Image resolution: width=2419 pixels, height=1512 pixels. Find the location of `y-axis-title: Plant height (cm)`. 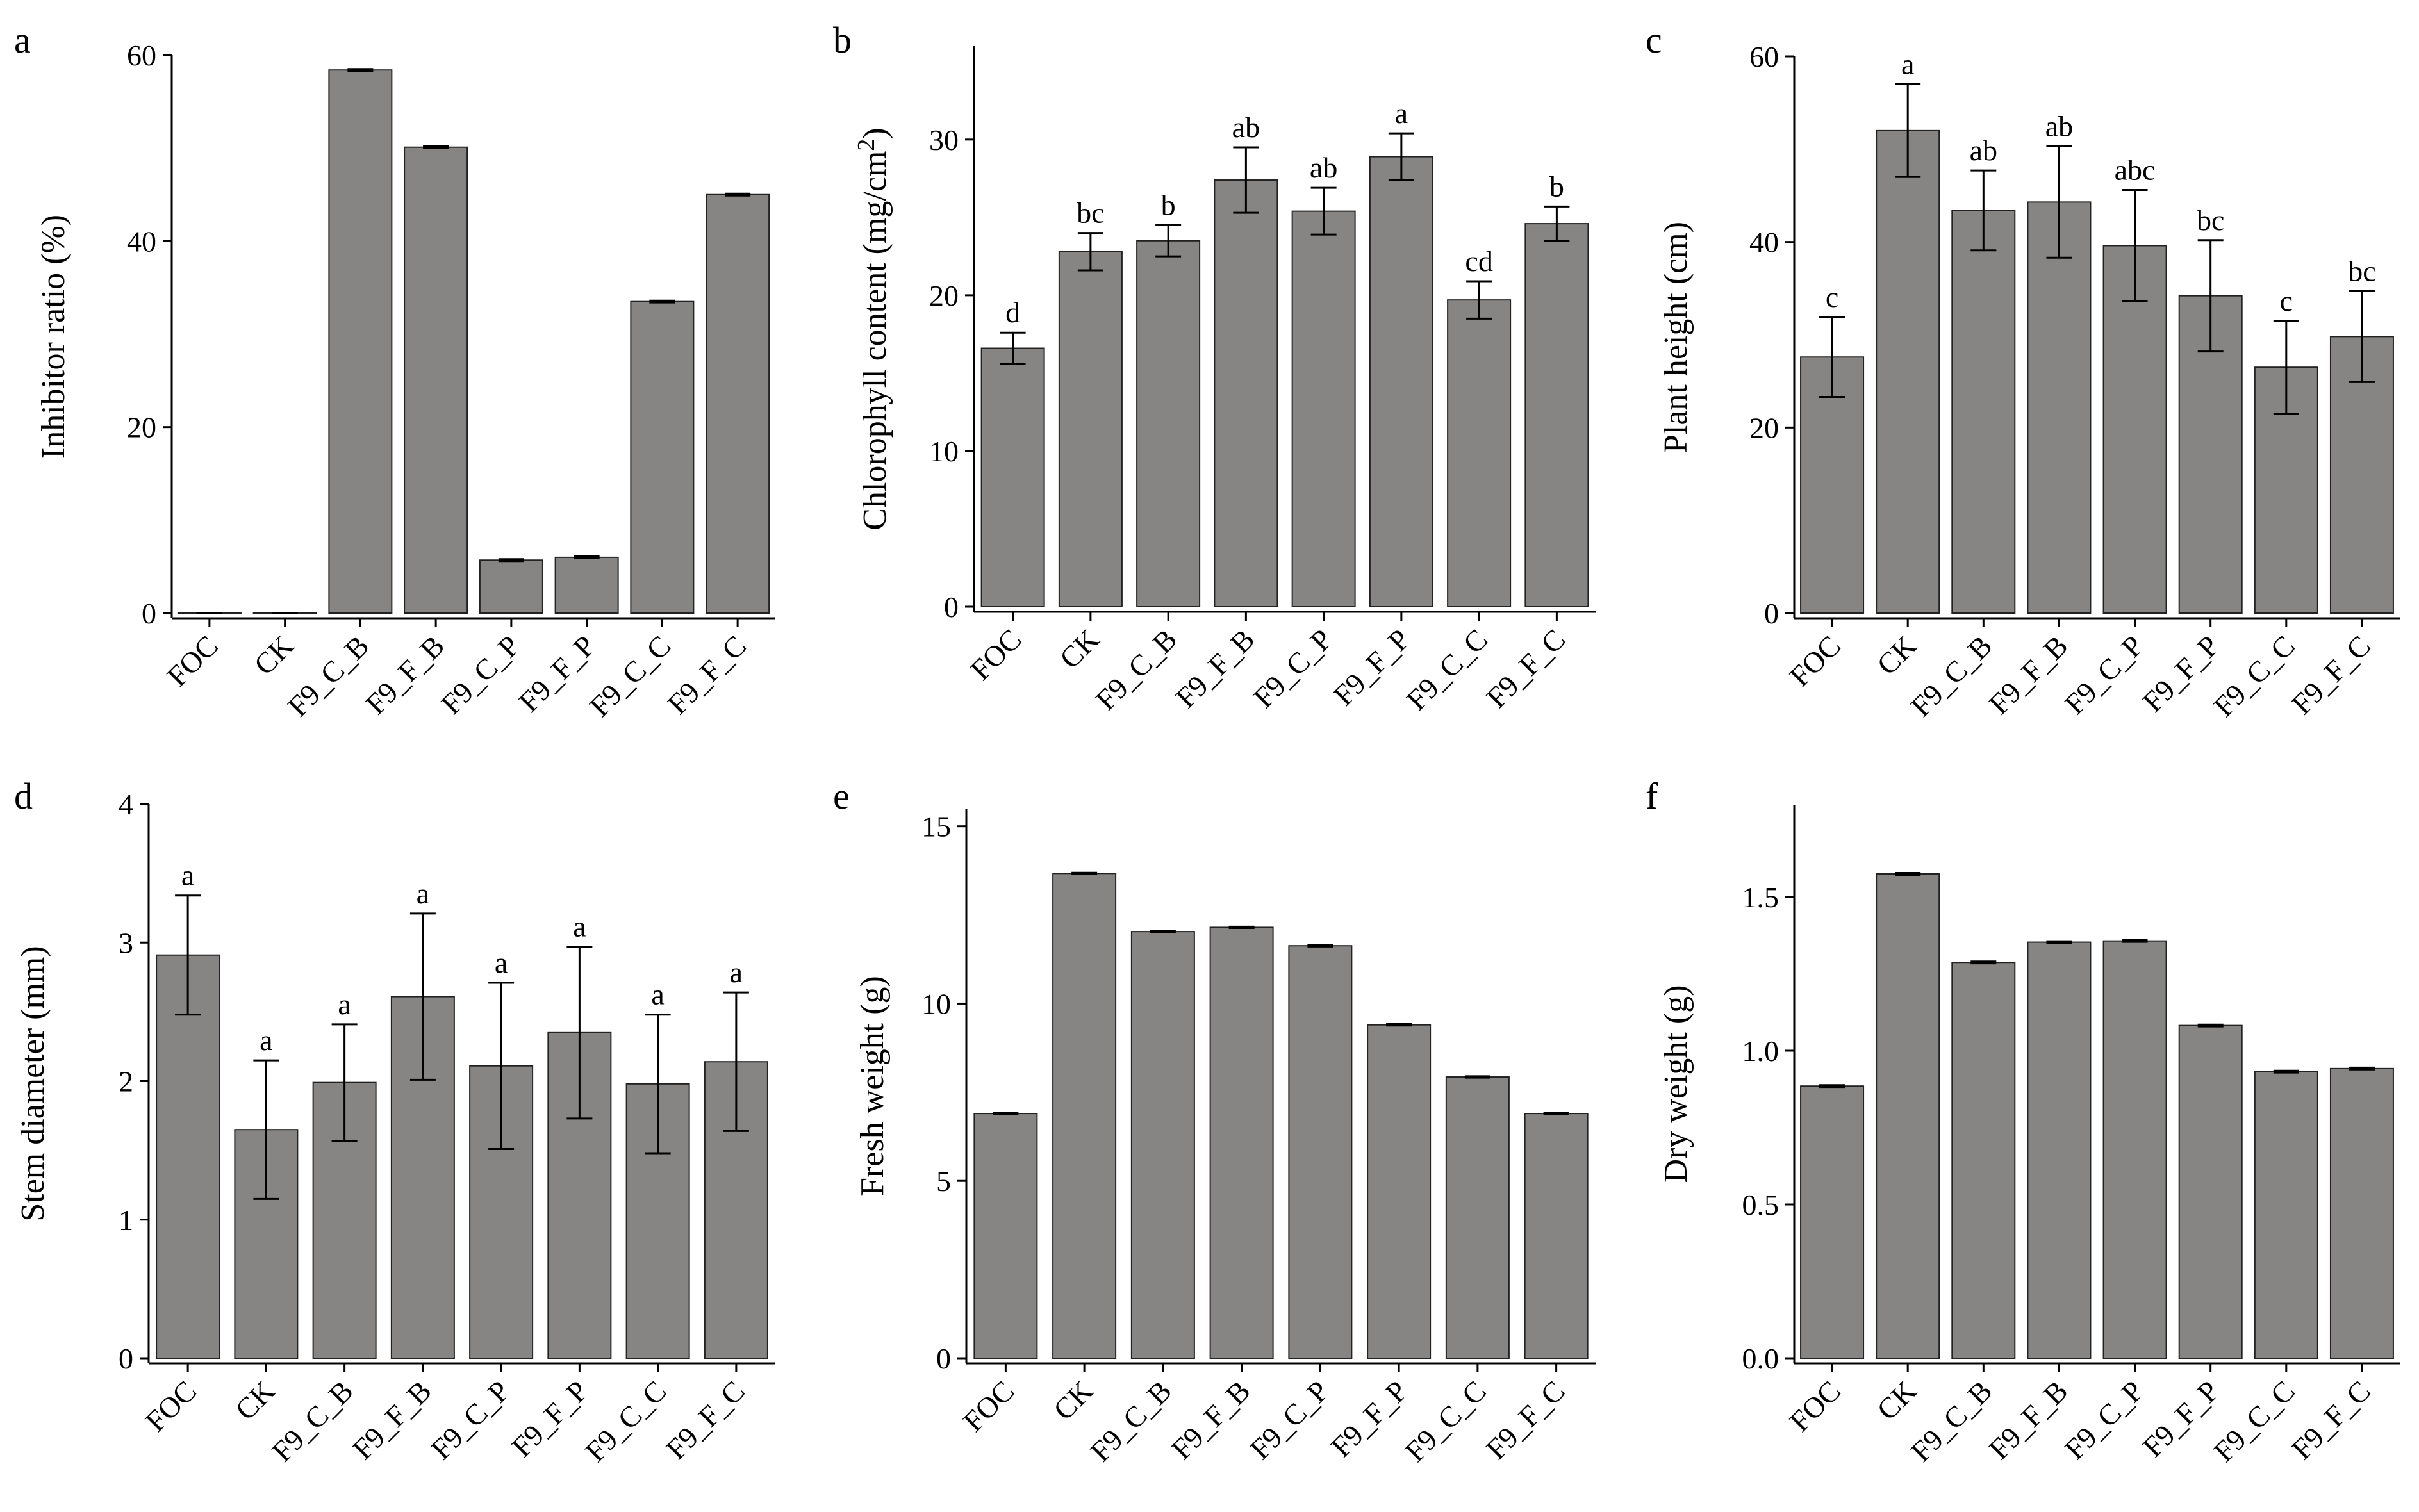

y-axis-title: Plant height (cm) is located at coordinates (1676, 338).